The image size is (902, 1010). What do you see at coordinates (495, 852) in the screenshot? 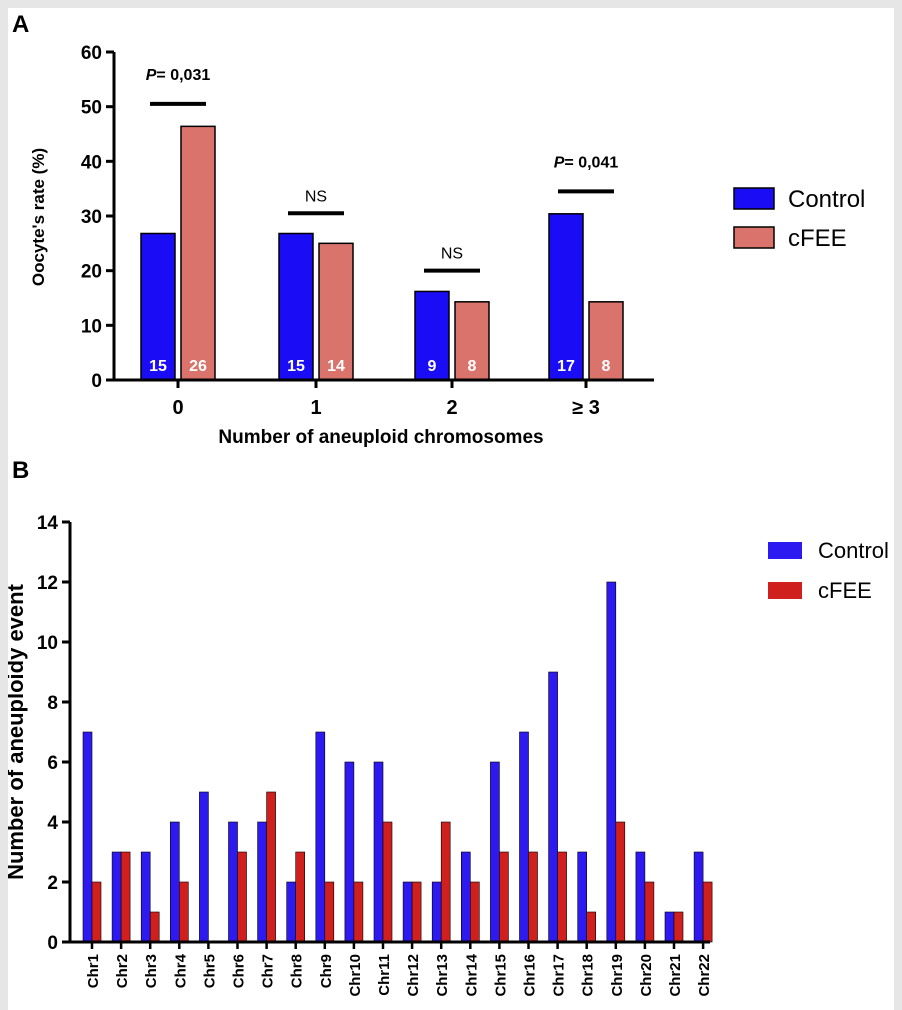
I see `b-bar-control-chr15` at bounding box center [495, 852].